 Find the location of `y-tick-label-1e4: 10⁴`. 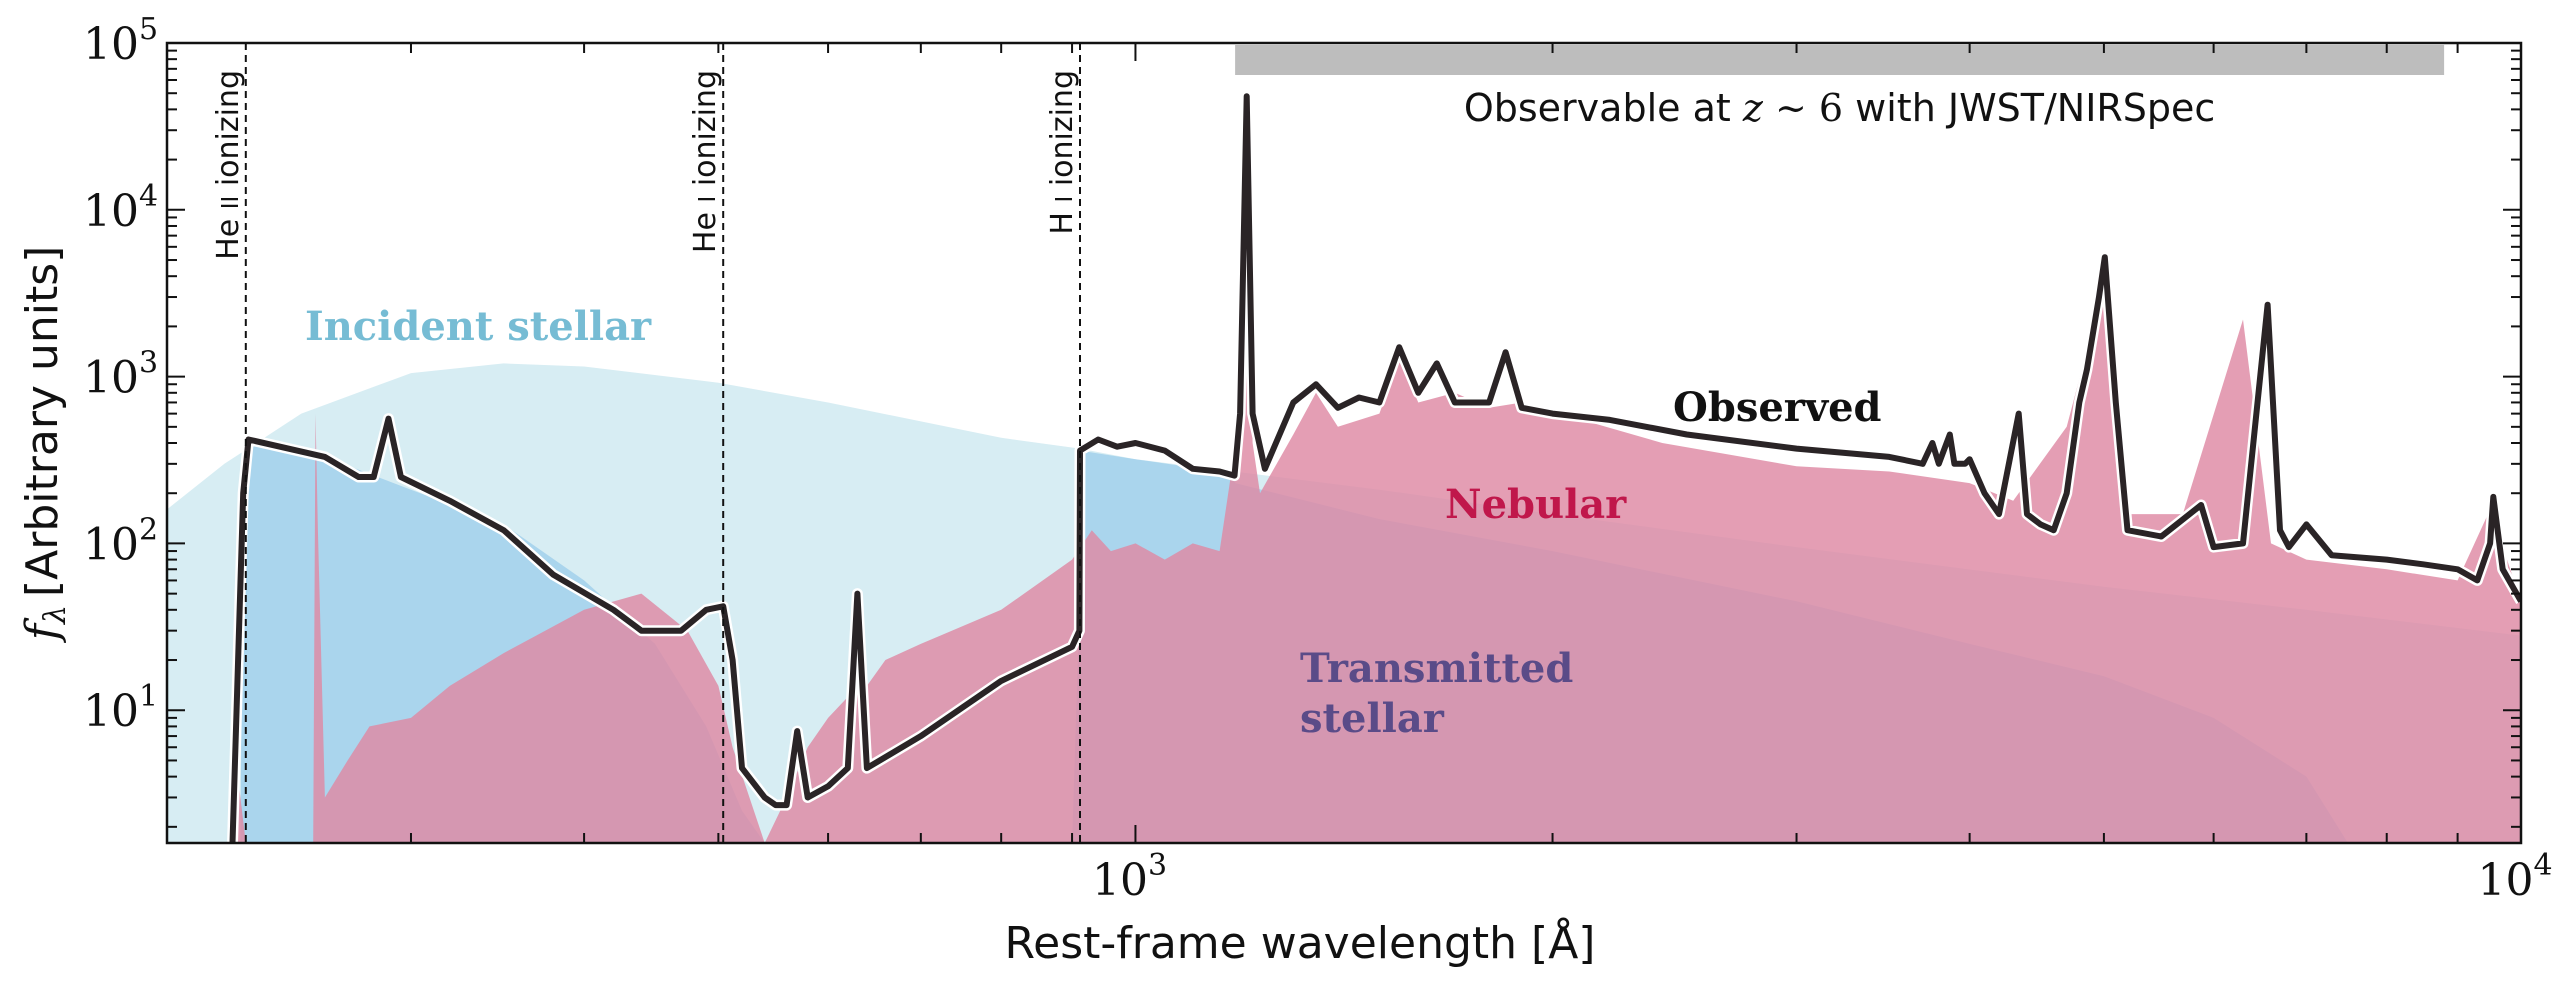

y-tick-label-1e4: 10⁴ is located at coordinates (120, 208).